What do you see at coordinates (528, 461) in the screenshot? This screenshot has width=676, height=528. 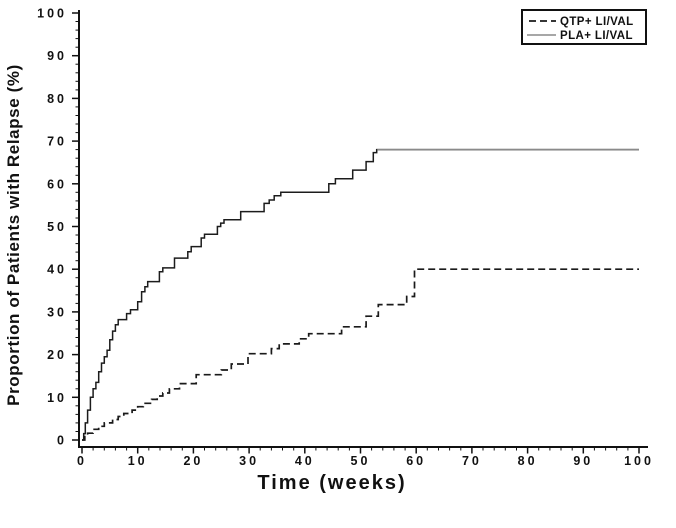 I see `x-tick-label: 80` at bounding box center [528, 461].